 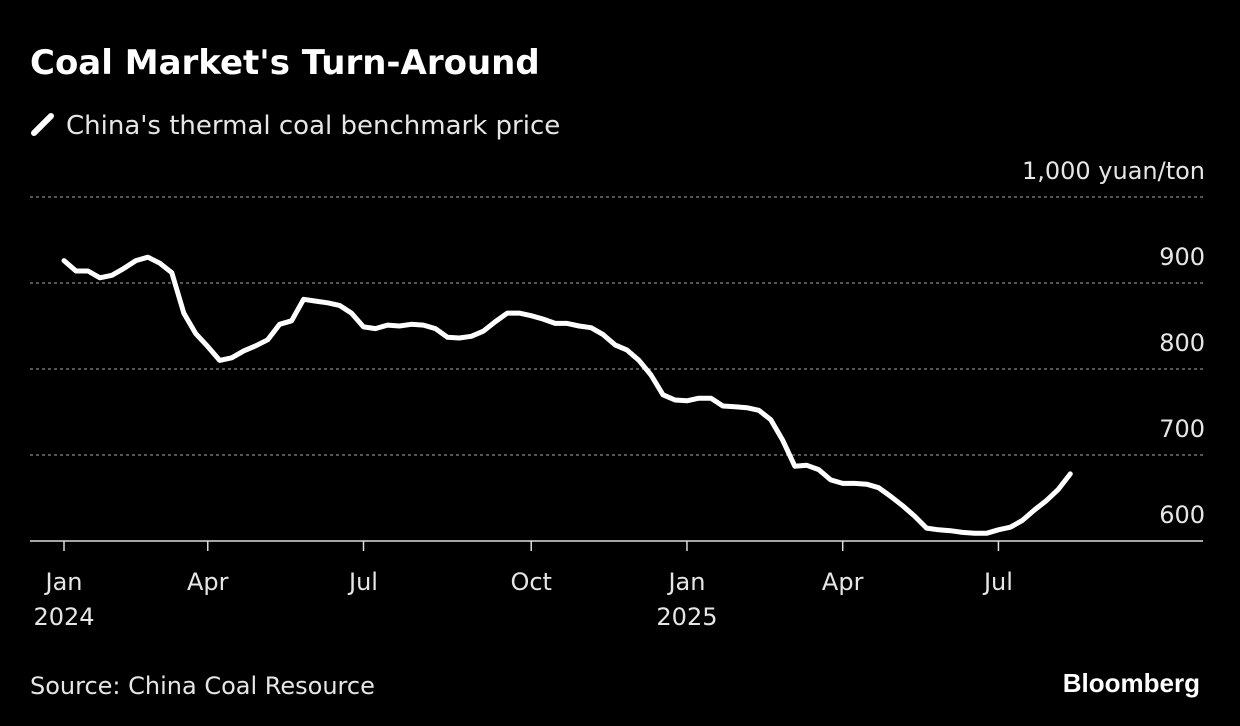 What do you see at coordinates (1113, 171) in the screenshot?
I see `y-tick-label: 1,000 yuan/ton` at bounding box center [1113, 171].